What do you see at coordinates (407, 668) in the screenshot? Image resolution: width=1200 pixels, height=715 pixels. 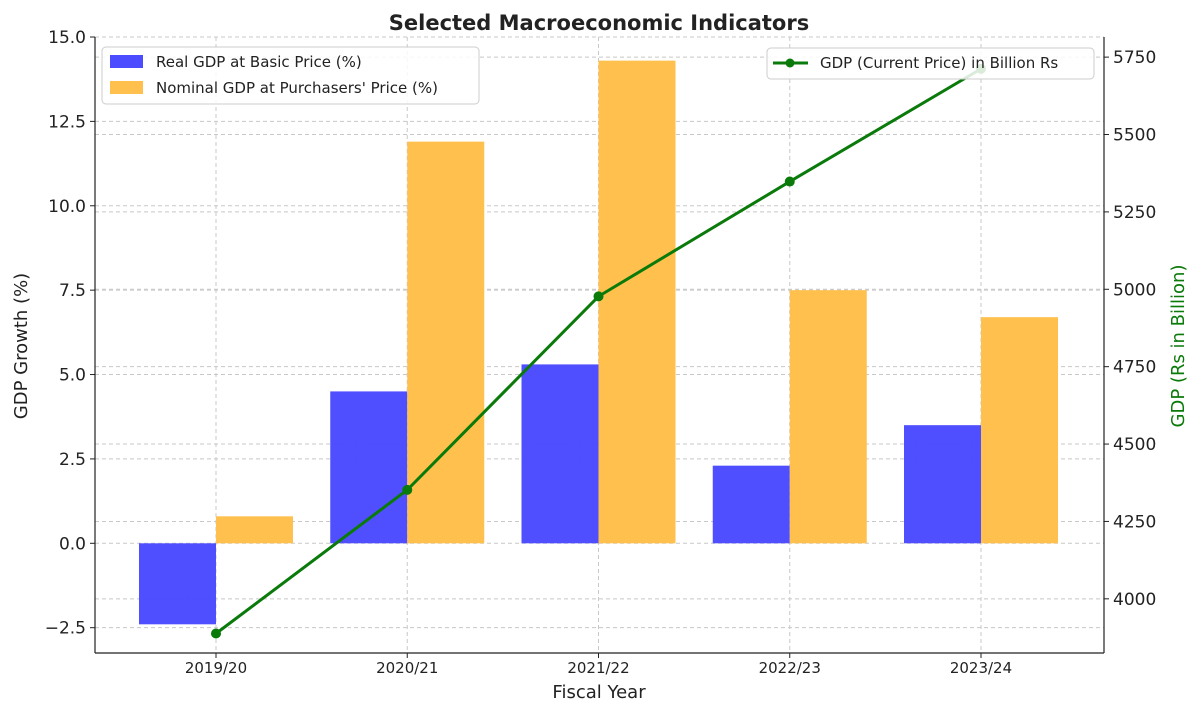 I see `x-tick-label: 2020/21` at bounding box center [407, 668].